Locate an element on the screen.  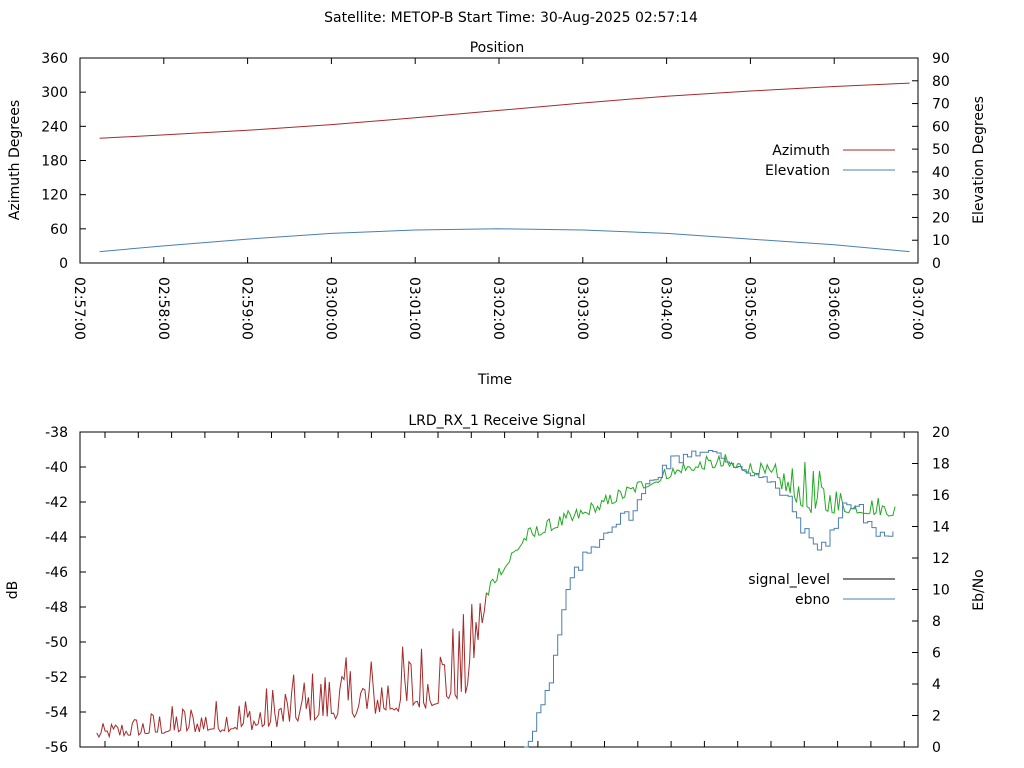
elevation-tick-label: 40 is located at coordinates (941, 173).